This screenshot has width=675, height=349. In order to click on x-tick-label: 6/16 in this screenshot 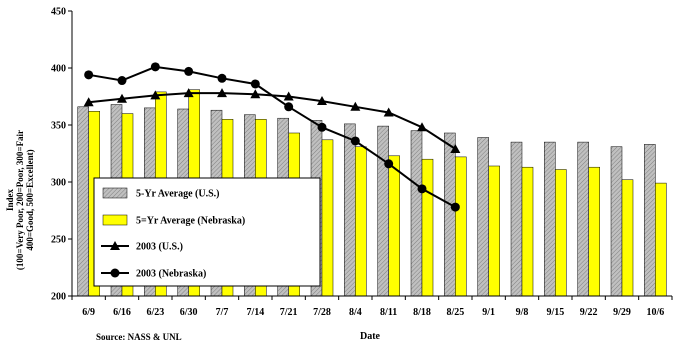, I will do `click(122, 312)`.